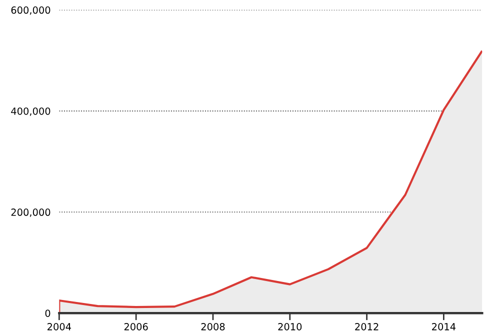 The height and width of the screenshot is (331, 489). I want to click on x-tick-label: 2006, so click(136, 326).